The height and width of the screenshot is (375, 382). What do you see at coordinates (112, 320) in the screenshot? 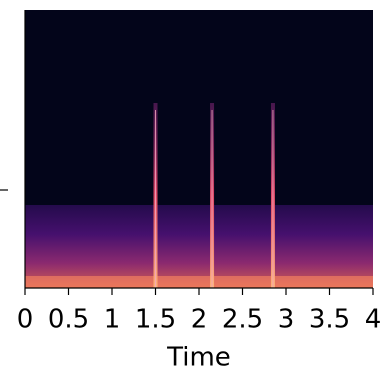
I see `x-tick-label: 1` at bounding box center [112, 320].